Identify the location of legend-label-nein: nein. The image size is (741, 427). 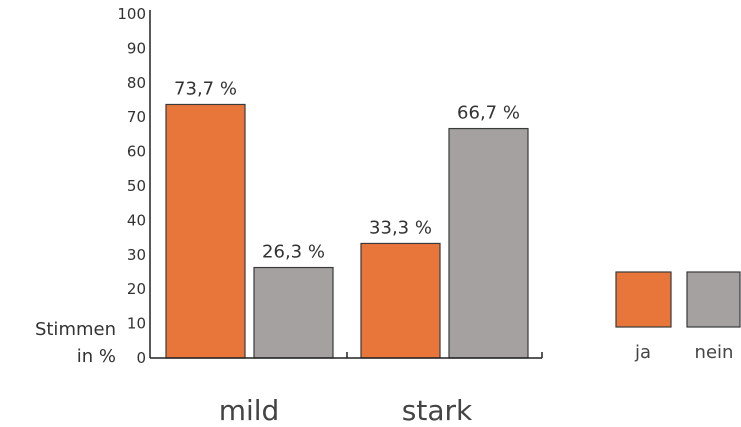
(714, 352).